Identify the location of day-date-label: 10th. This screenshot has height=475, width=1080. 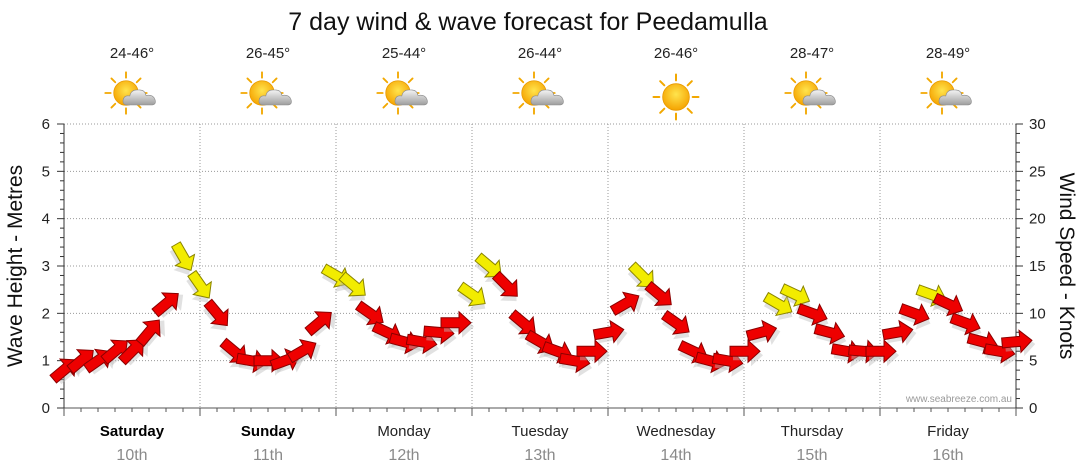
(131, 455).